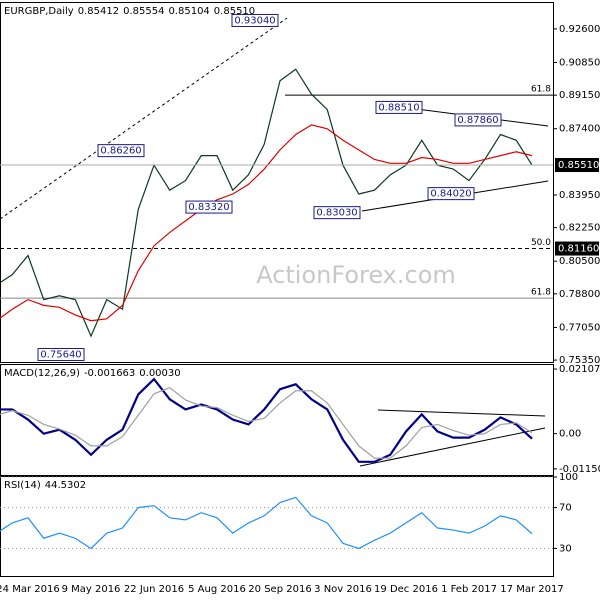 The width and height of the screenshot is (600, 600). Describe the element at coordinates (565, 508) in the screenshot. I see `y-tick-label: 70` at that location.